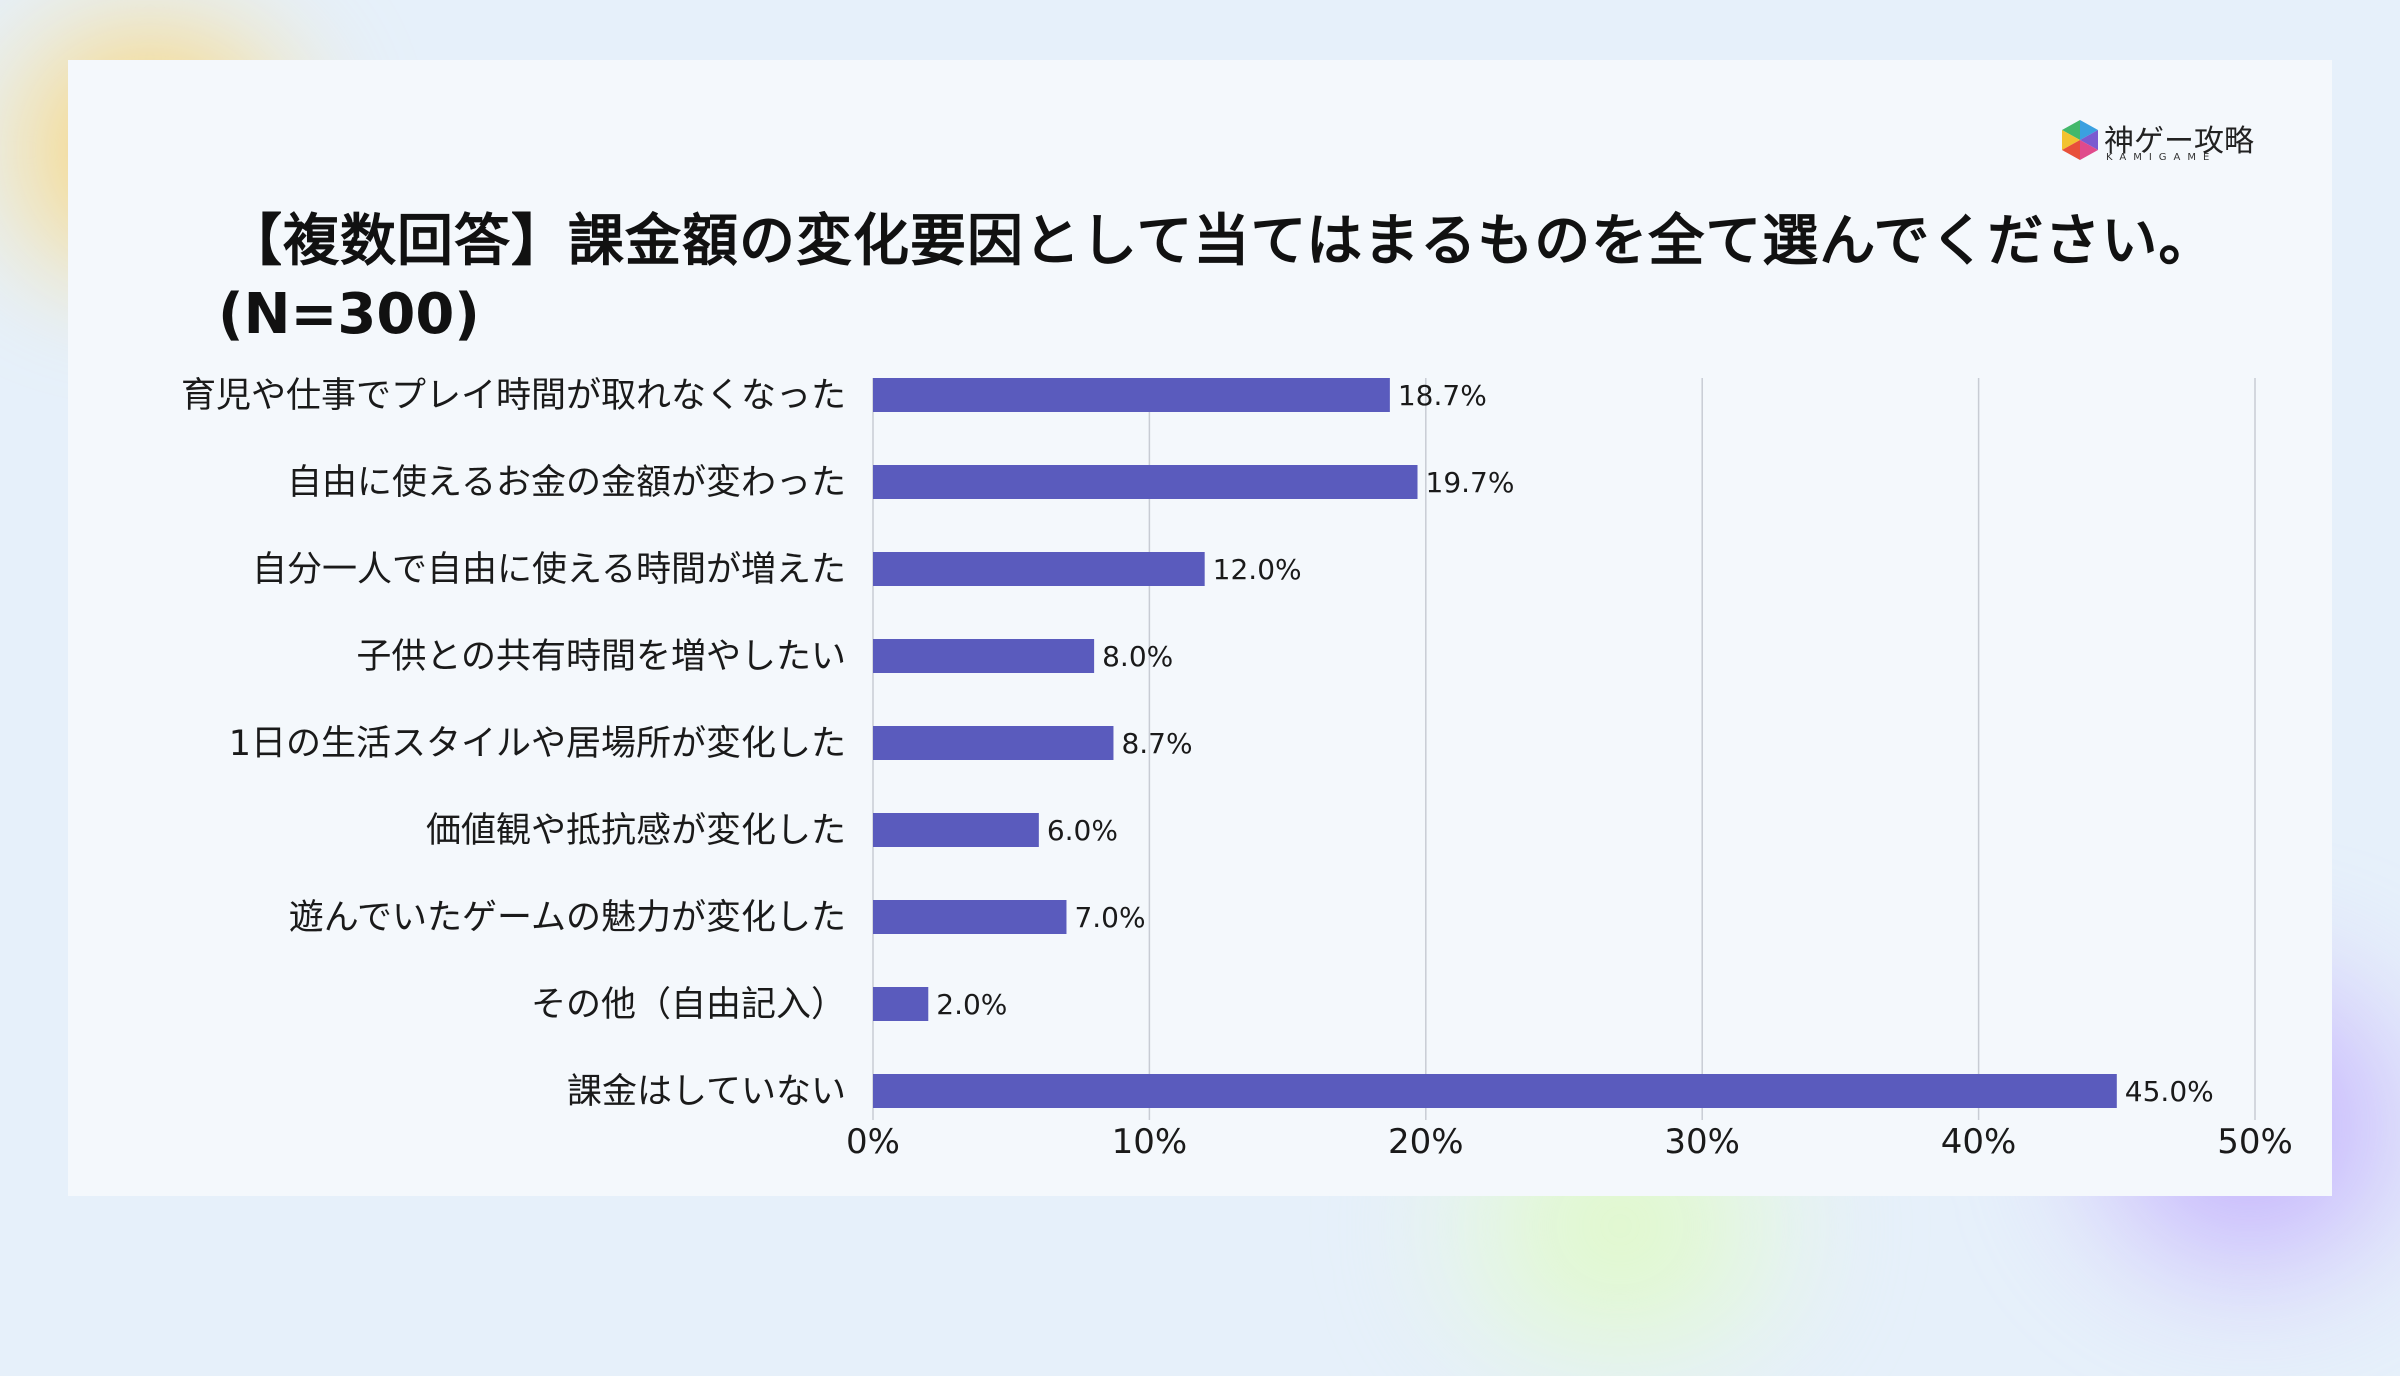  What do you see at coordinates (1702, 1142) in the screenshot?
I see `x-tick-label-3: 30%` at bounding box center [1702, 1142].